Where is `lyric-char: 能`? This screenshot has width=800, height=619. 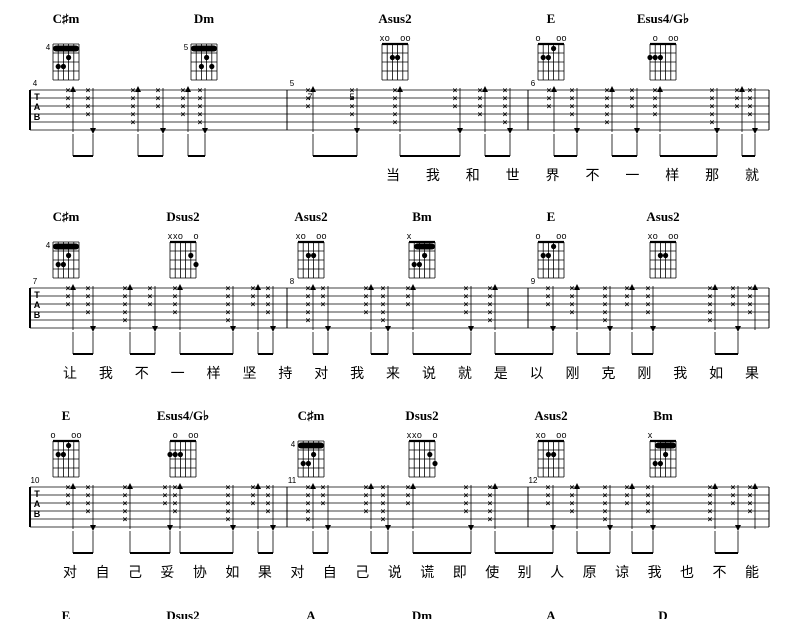 lyric-char: 能 is located at coordinates (752, 573).